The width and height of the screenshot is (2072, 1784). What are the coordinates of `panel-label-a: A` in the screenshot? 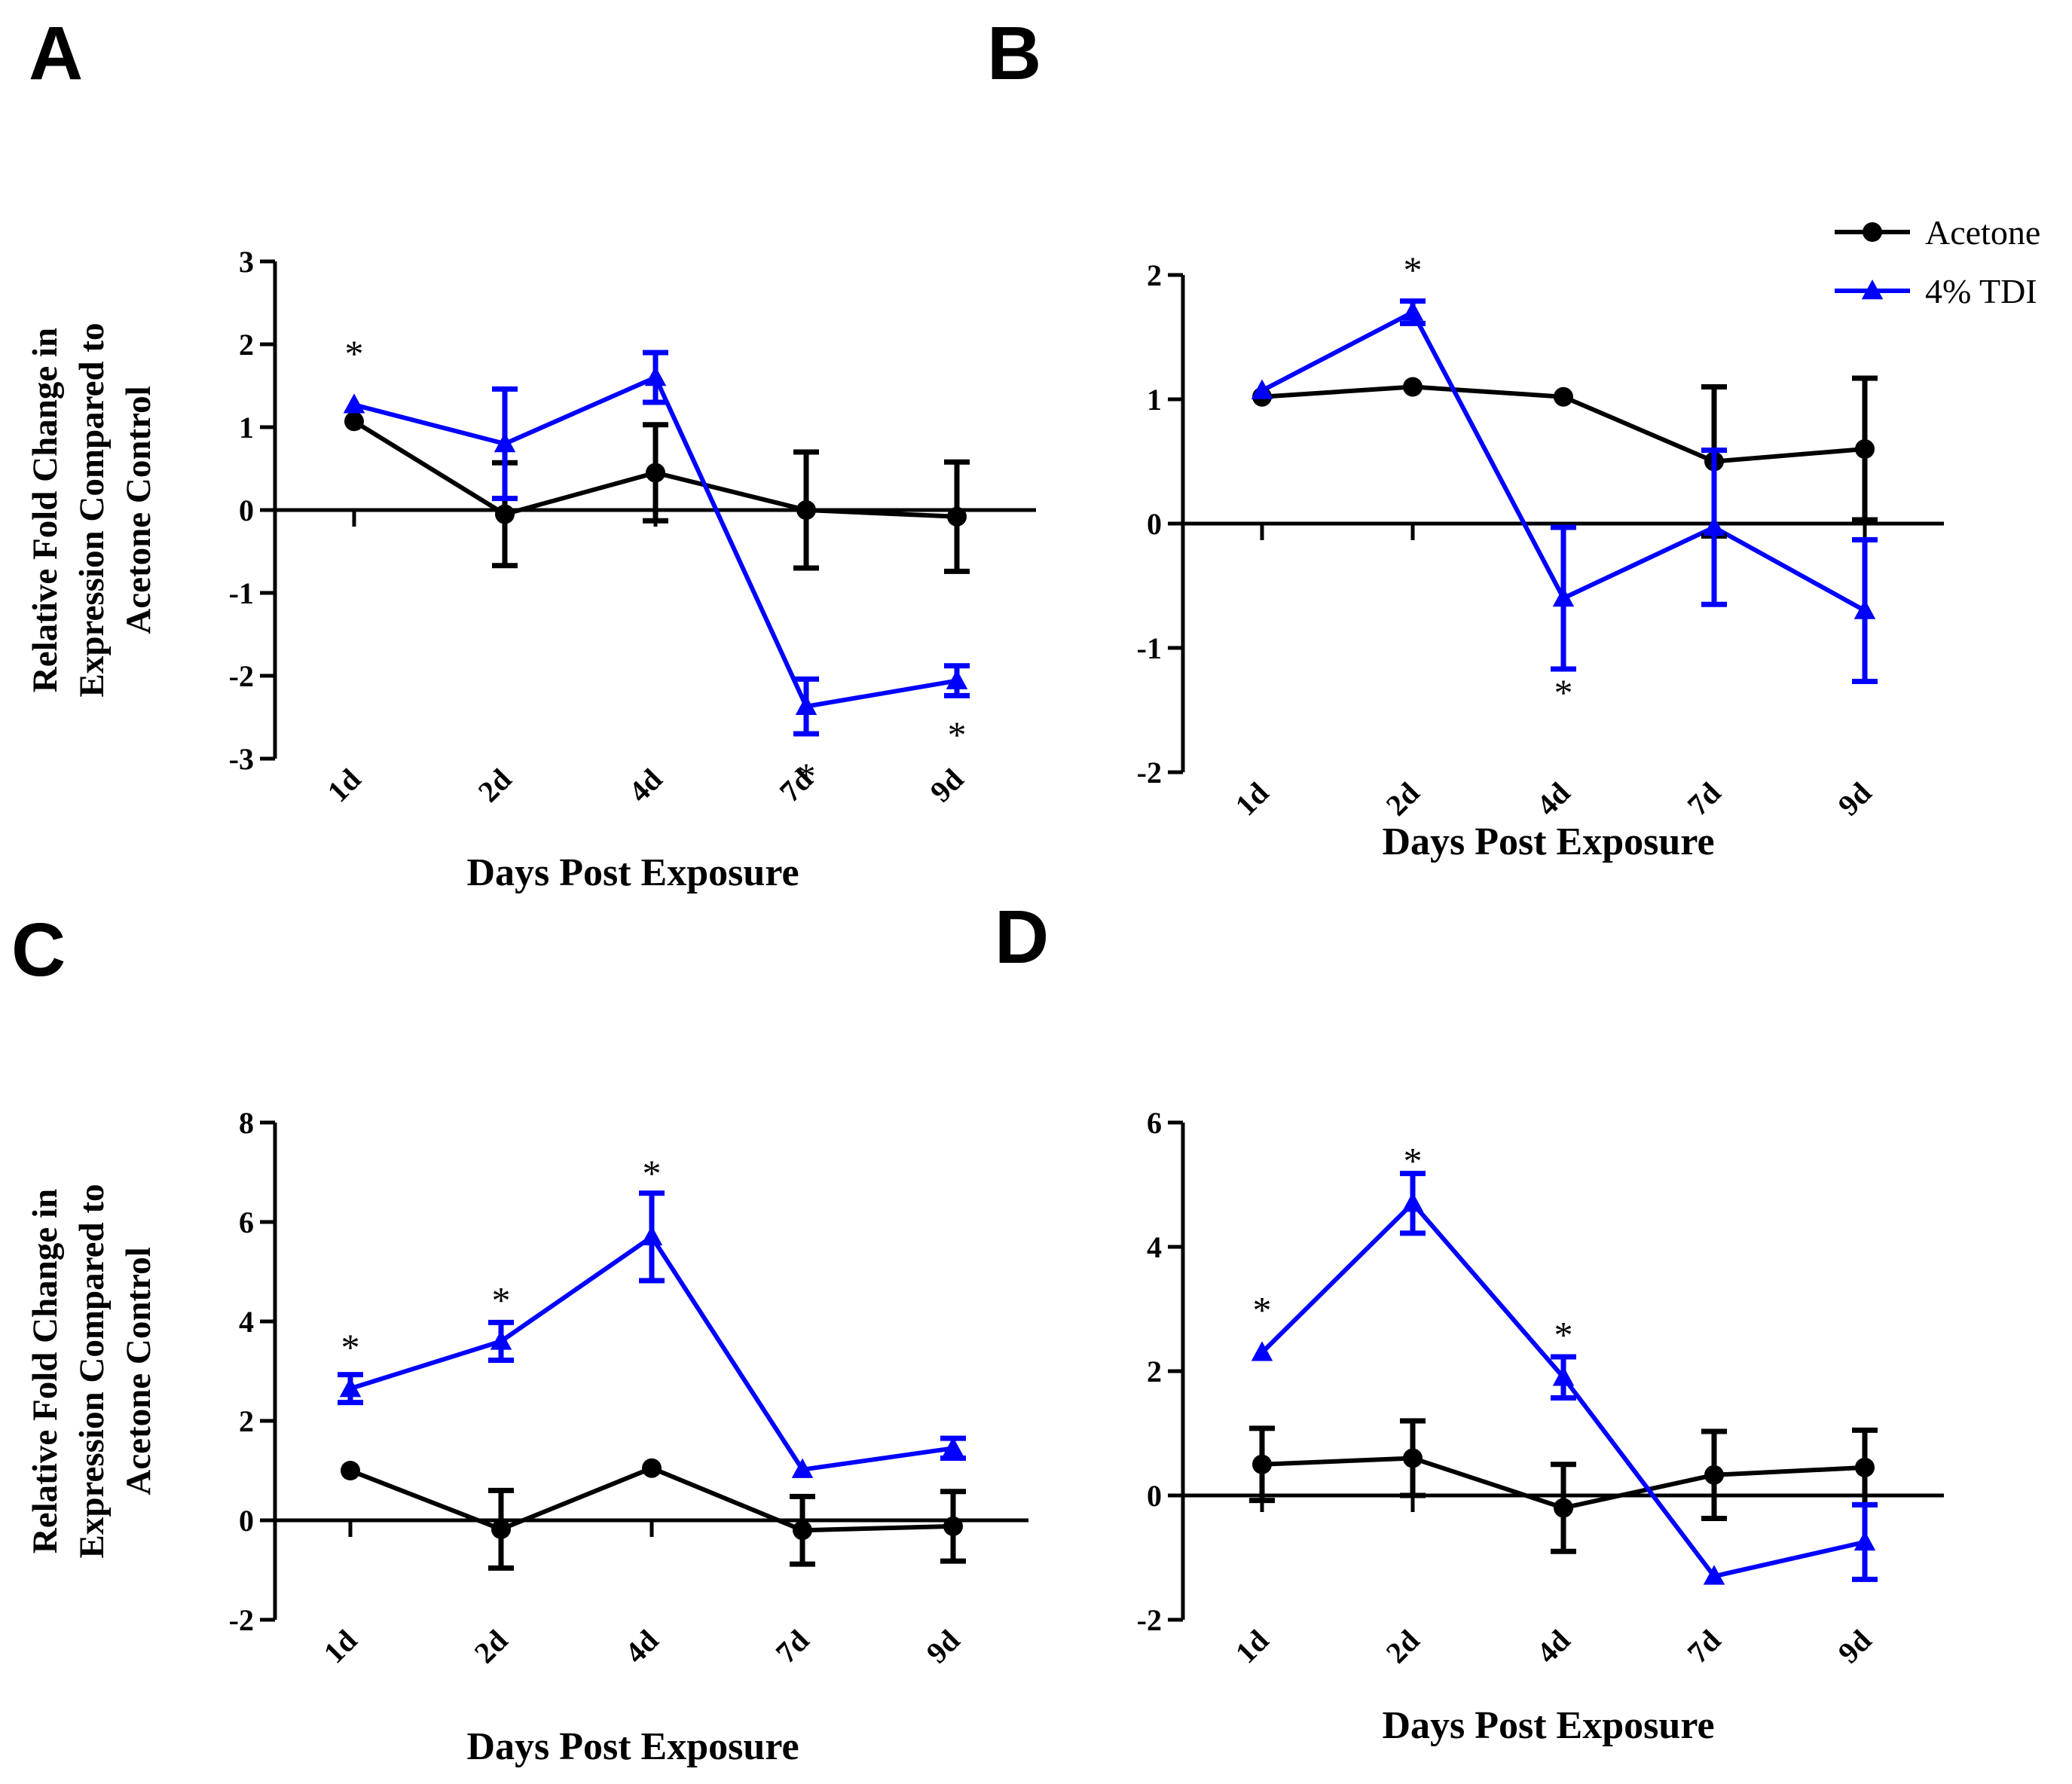 It's located at (56, 53).